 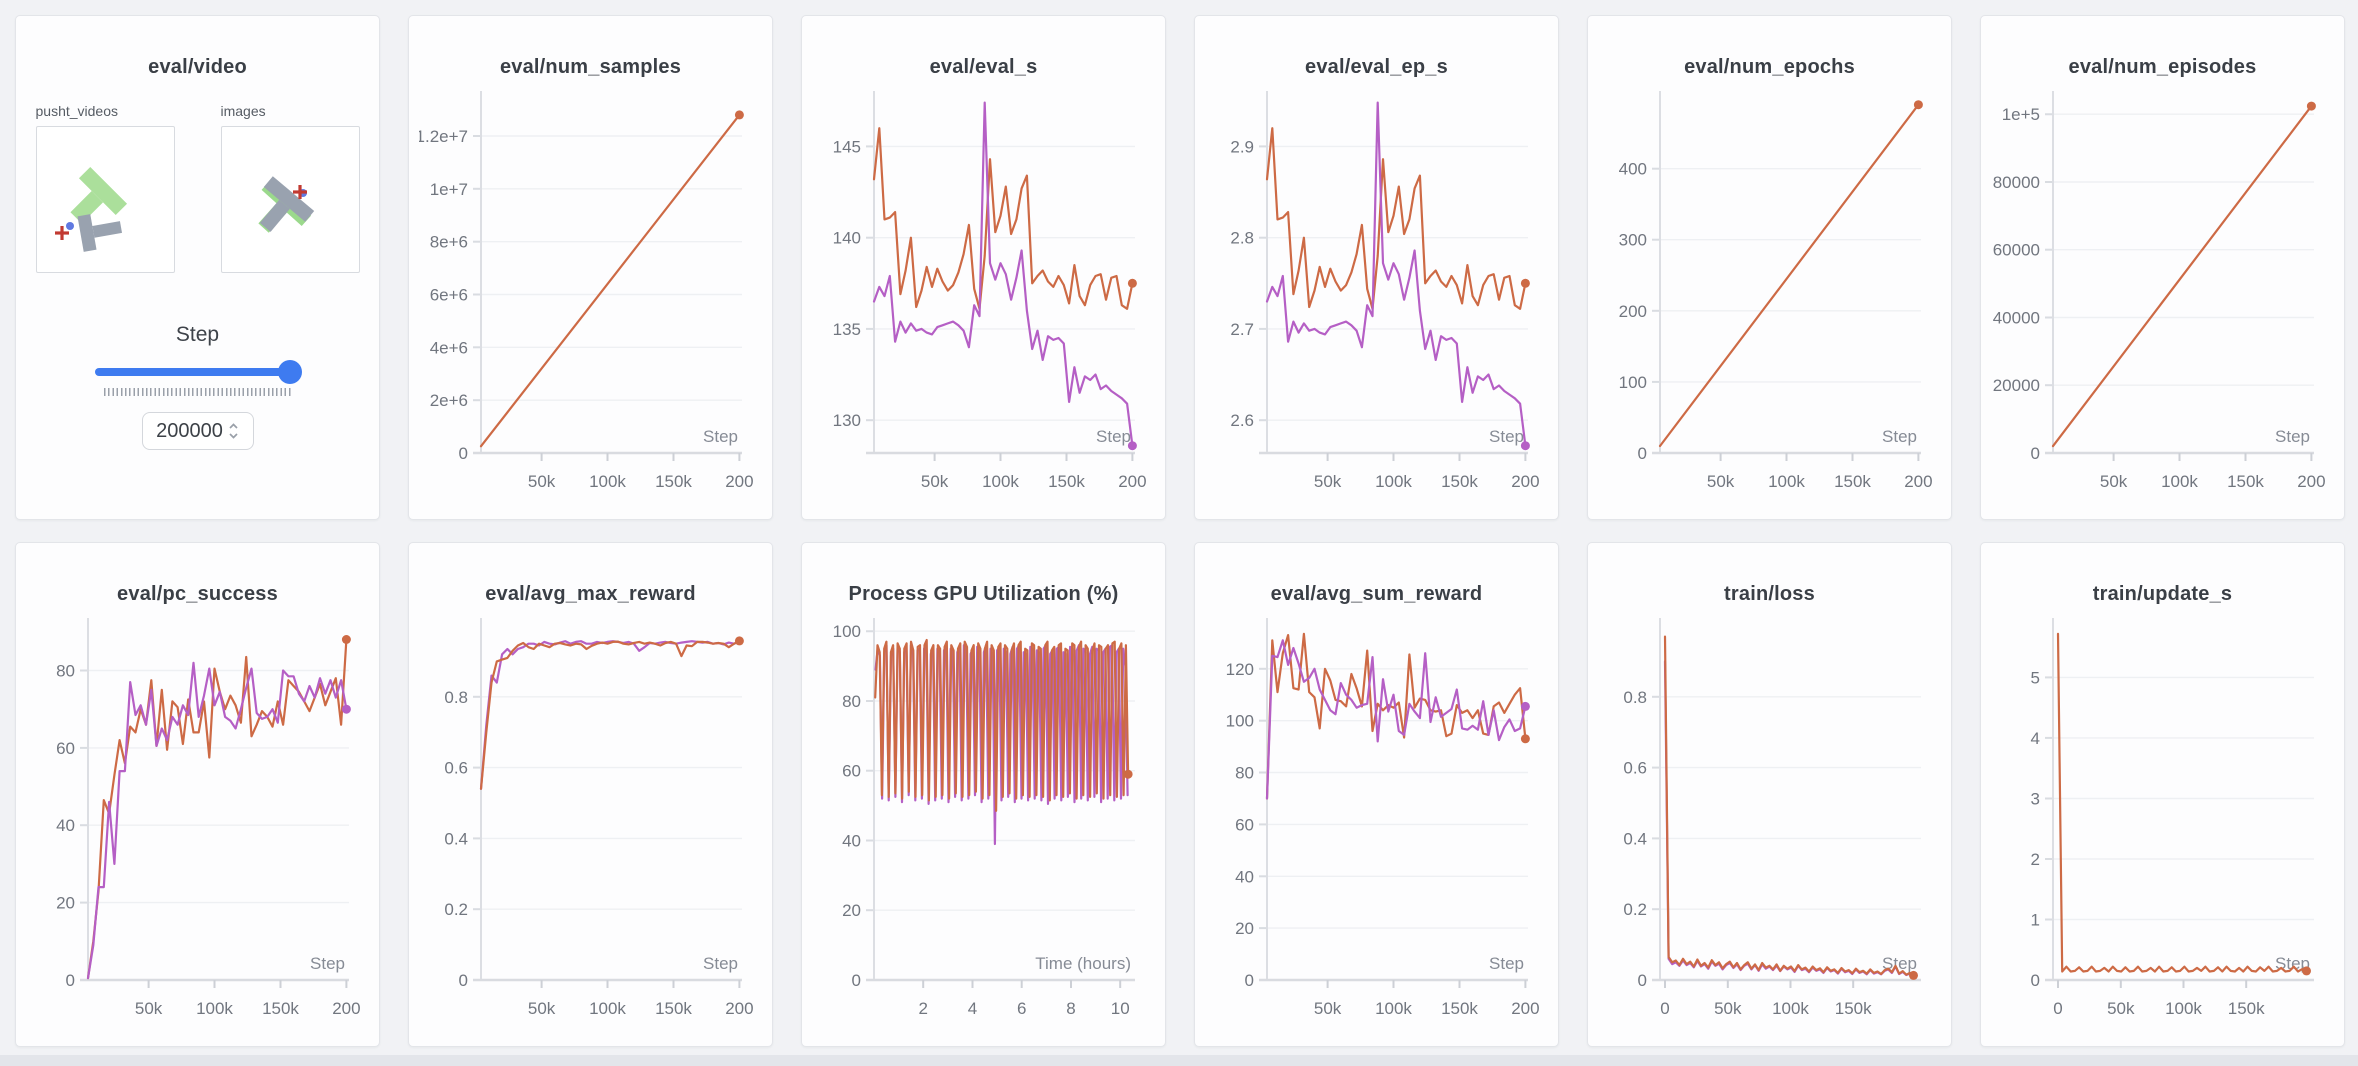 I want to click on chart-canvas: 0 20 40 60 80 100 2 4 6 8 10 Time (hours), so click(x=983, y=823).